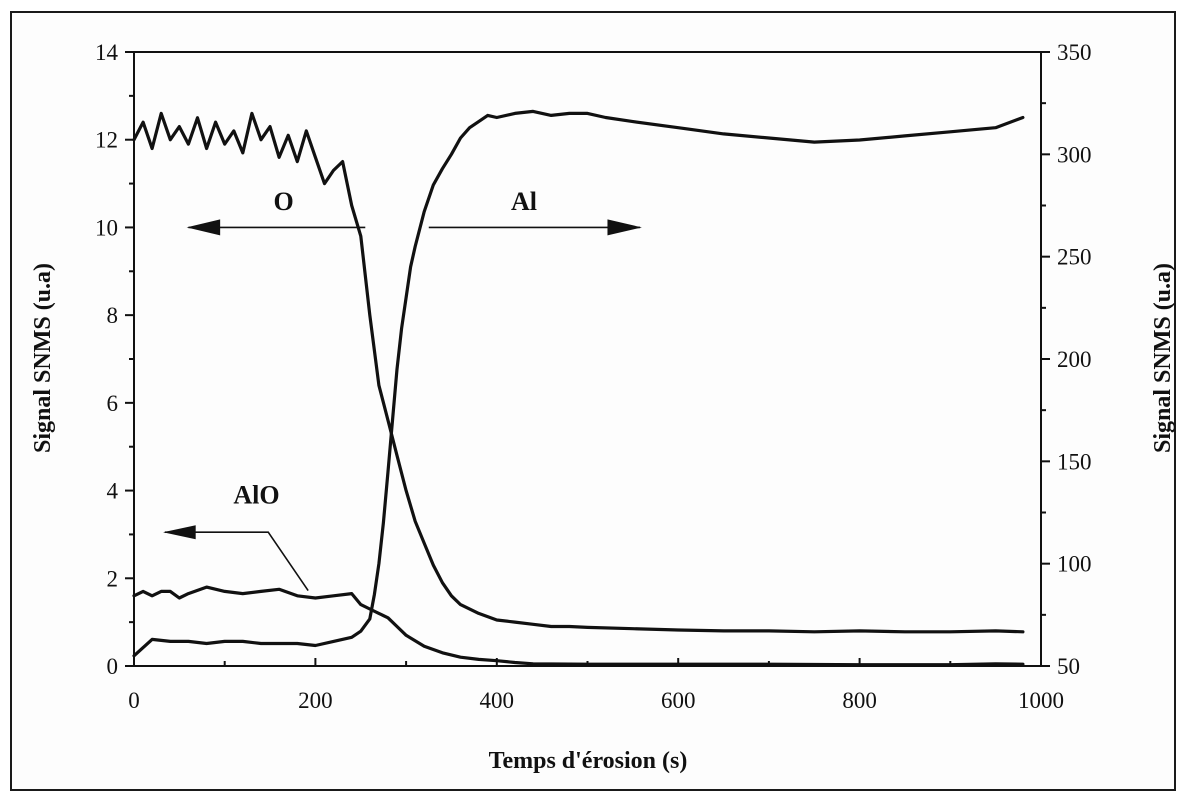 The height and width of the screenshot is (802, 1188). Describe the element at coordinates (106, 140) in the screenshot. I see `y-left-tick-label: 12` at that location.